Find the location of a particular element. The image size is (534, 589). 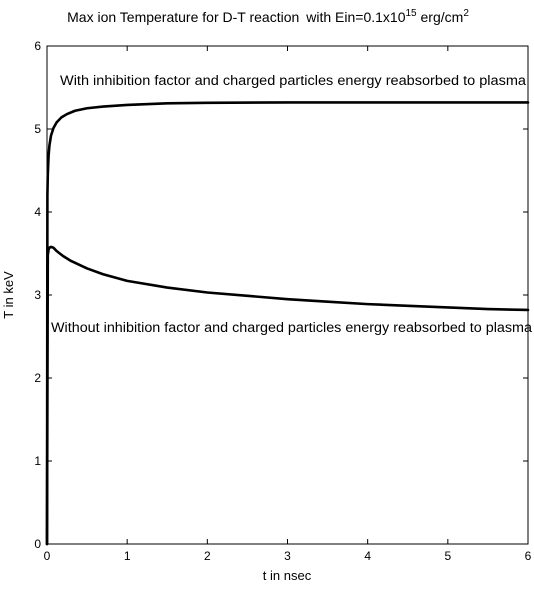

x-tick-label: 1 is located at coordinates (127, 556).